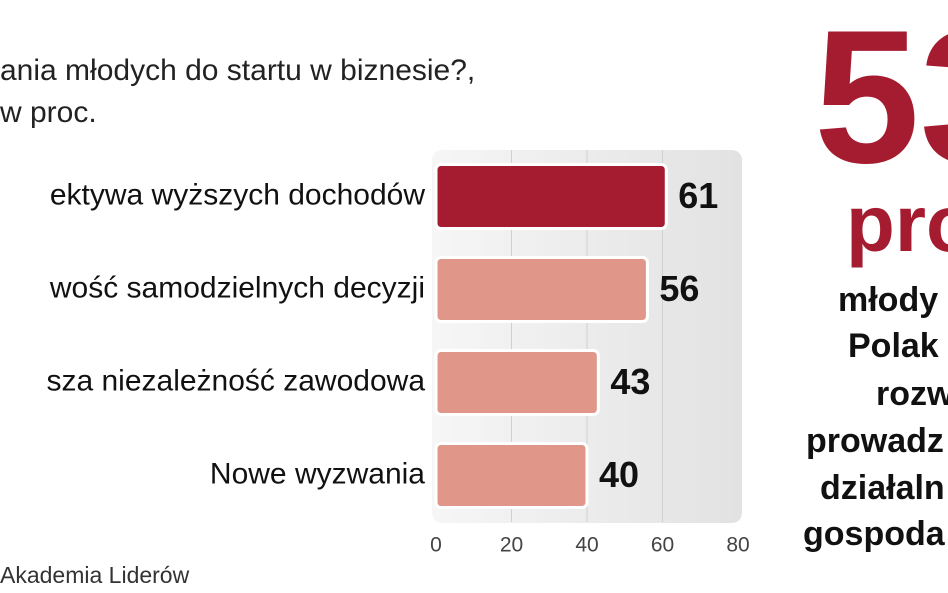  I want to click on callout-line: rozwa, so click(912, 394).